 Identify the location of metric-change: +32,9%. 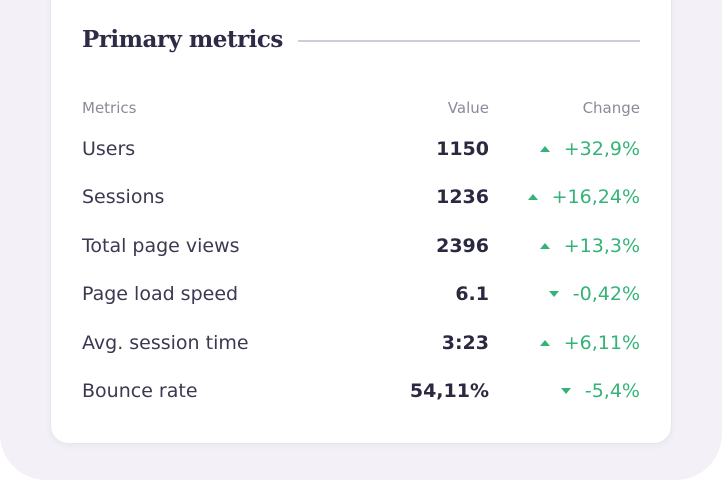
(589, 149).